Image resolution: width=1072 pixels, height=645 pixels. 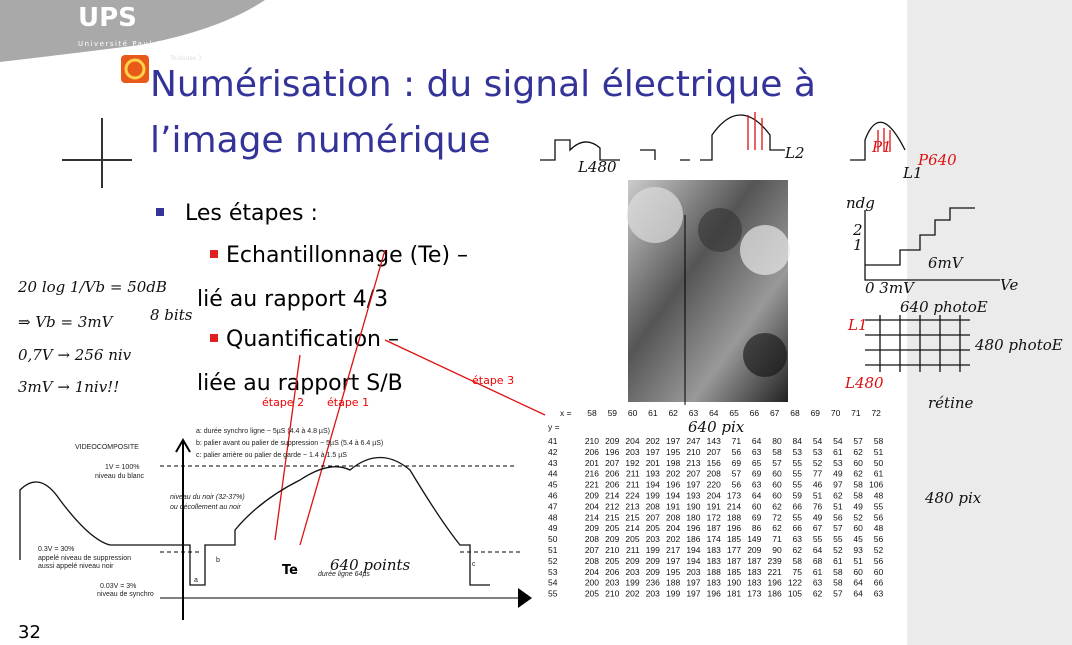 What do you see at coordinates (878, 141) in the screenshot?
I see `signal-sketch` at bounding box center [878, 141].